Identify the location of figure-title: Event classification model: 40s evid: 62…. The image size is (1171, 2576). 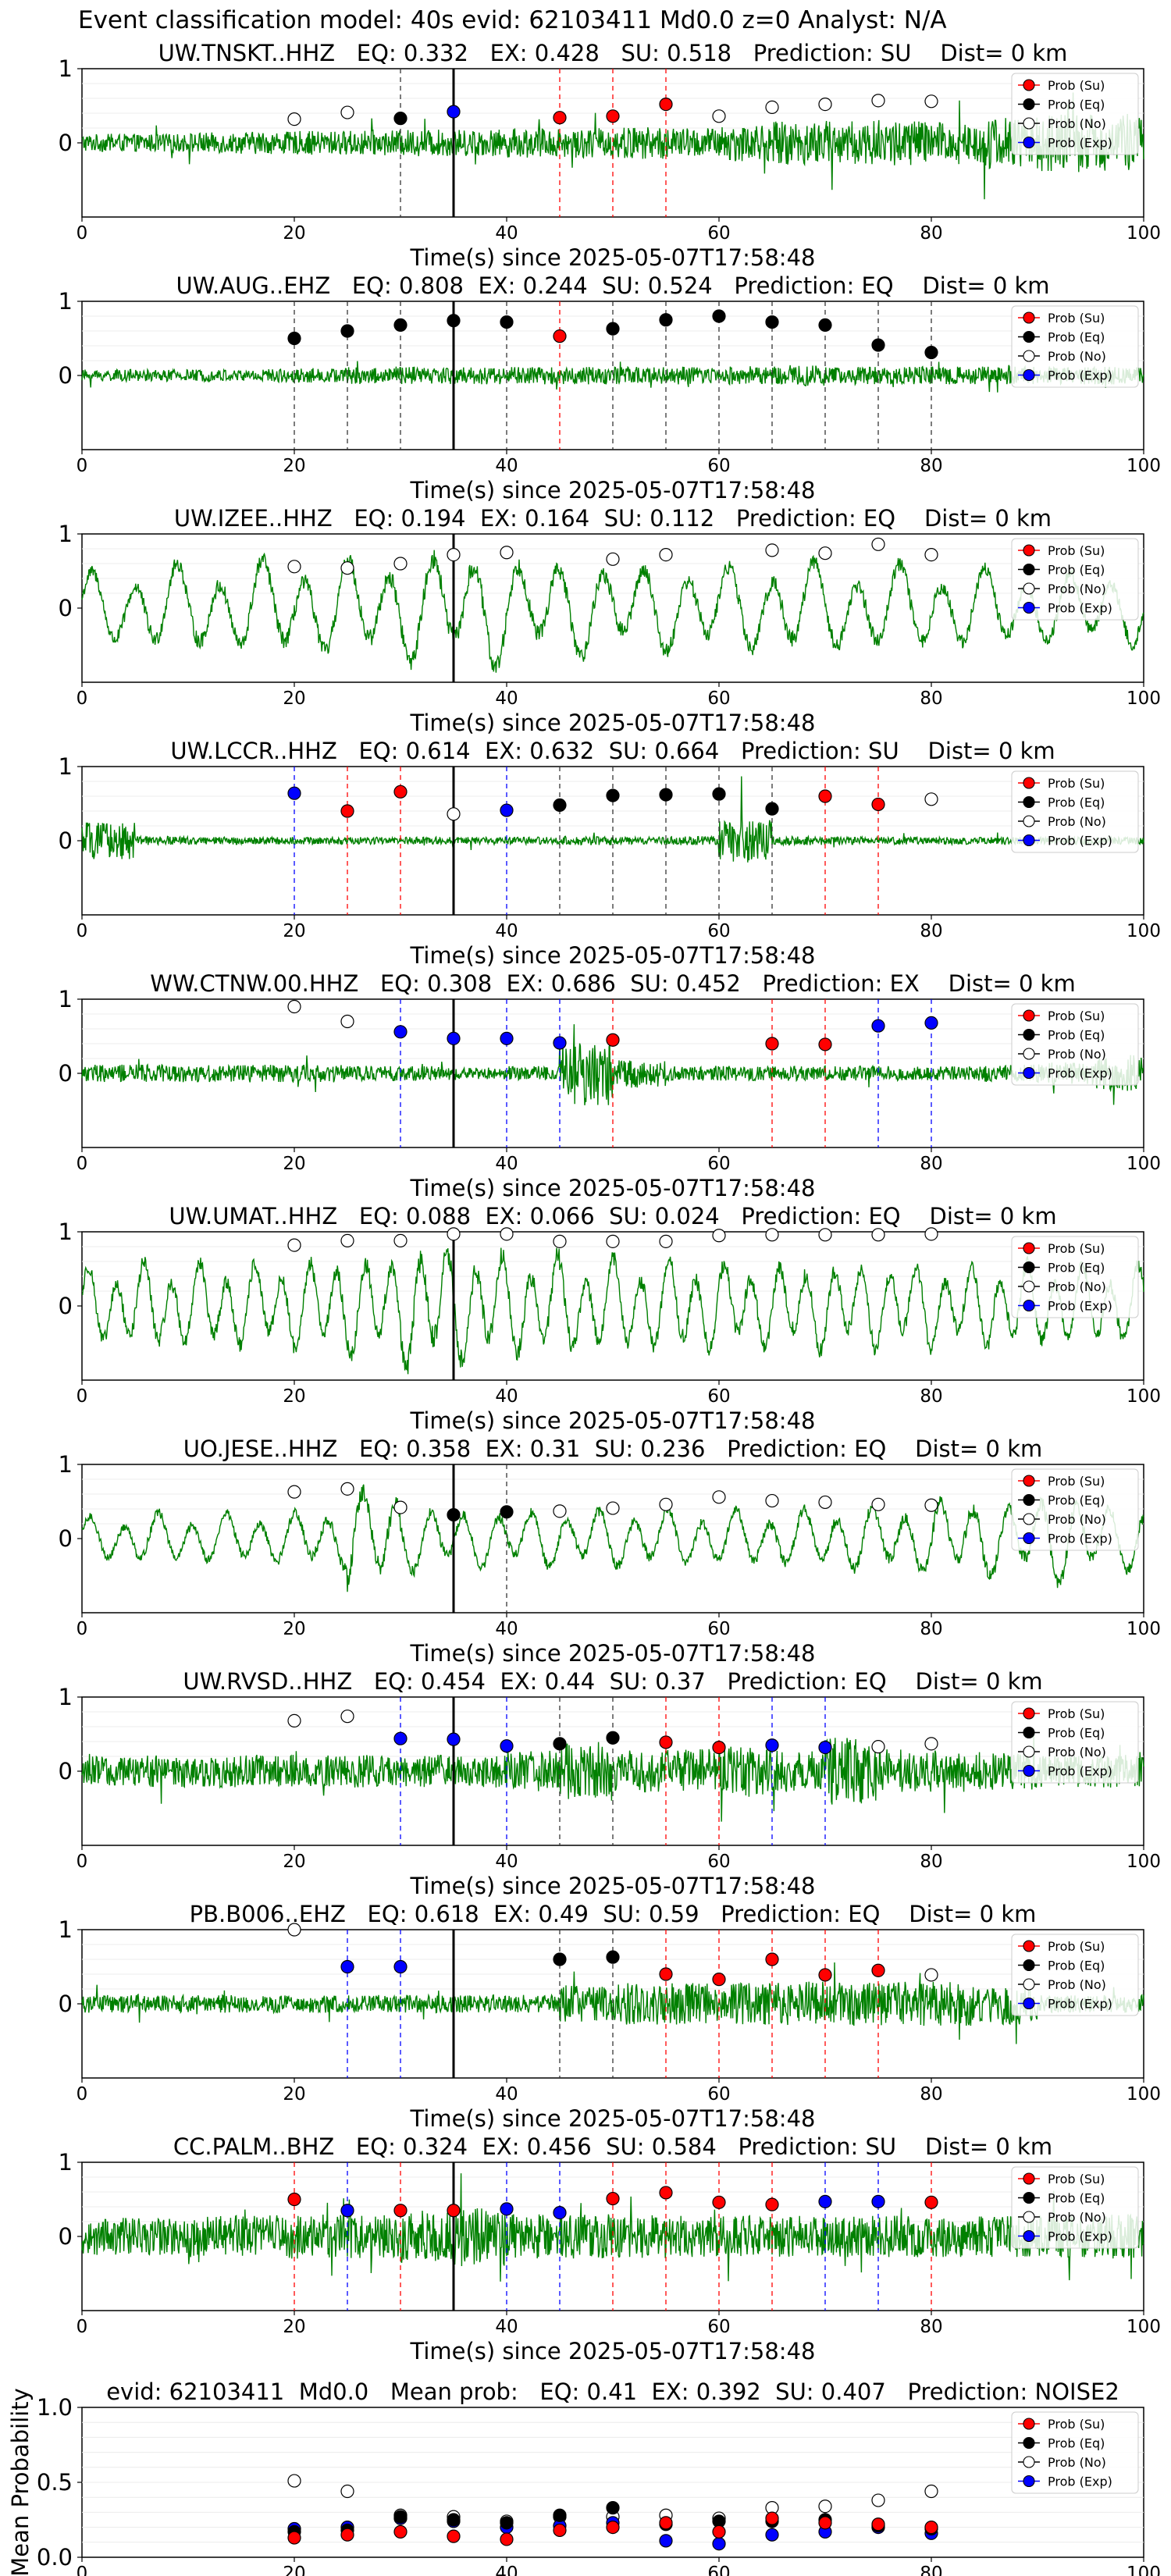
(512, 20).